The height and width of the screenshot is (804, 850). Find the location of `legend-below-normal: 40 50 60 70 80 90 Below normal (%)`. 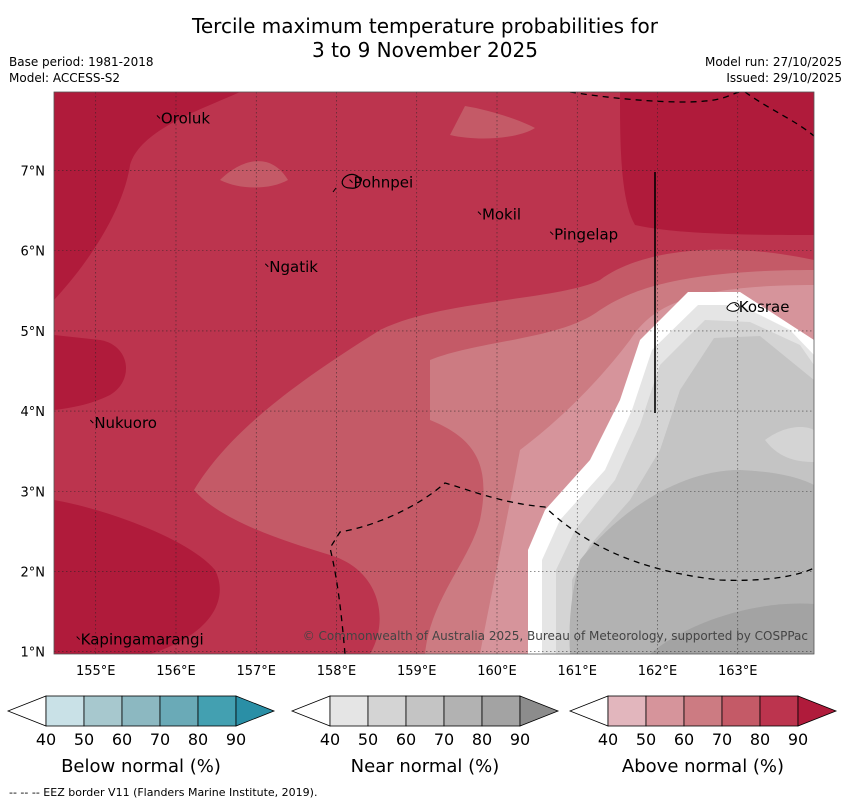

legend-below-normal: 40 50 60 70 80 90 Below normal (%) is located at coordinates (141, 736).